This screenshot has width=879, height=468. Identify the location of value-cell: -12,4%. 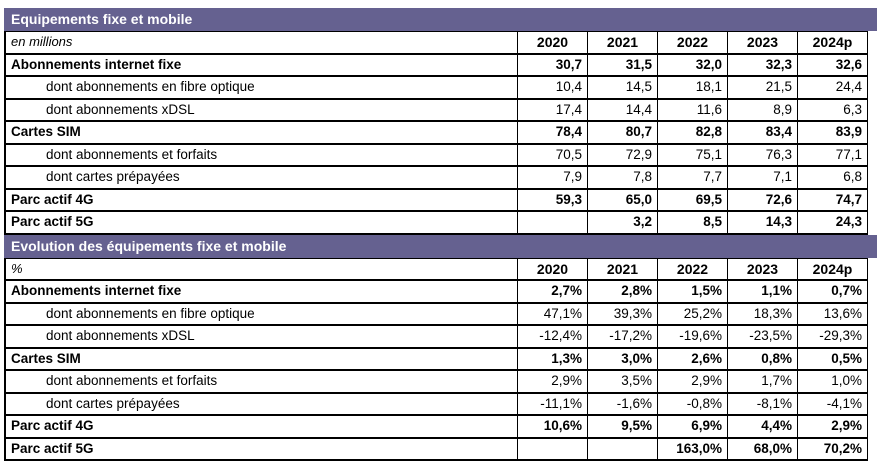
(552, 336).